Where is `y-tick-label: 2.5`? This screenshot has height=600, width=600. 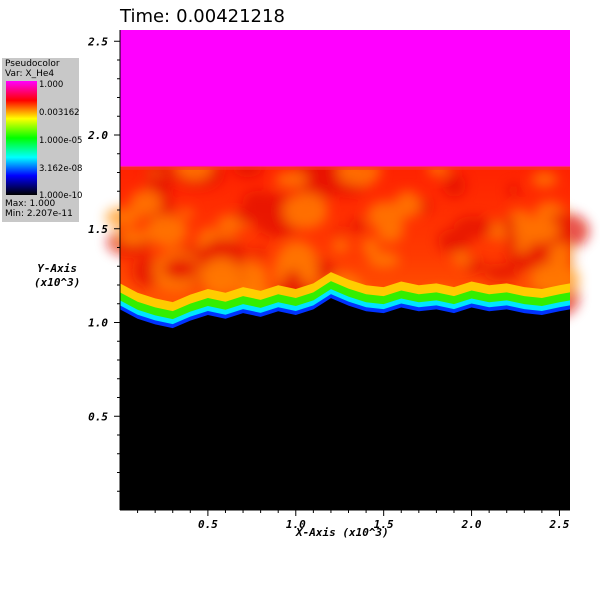 y-tick-label: 2.5 is located at coordinates (97, 41).